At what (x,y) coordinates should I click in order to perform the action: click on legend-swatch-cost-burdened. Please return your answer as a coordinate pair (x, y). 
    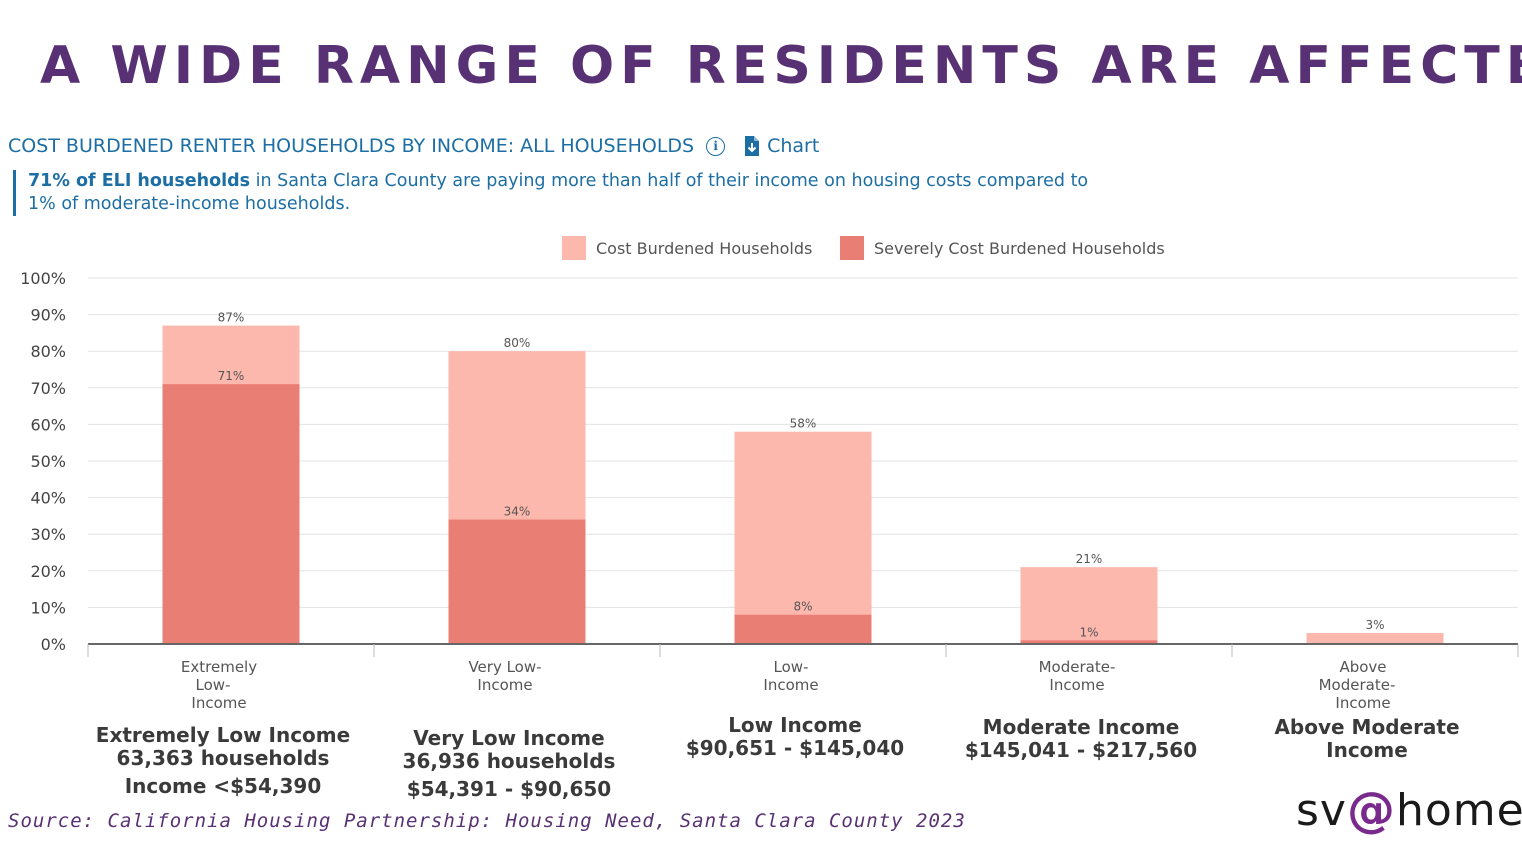
    Looking at the image, I should click on (574, 248).